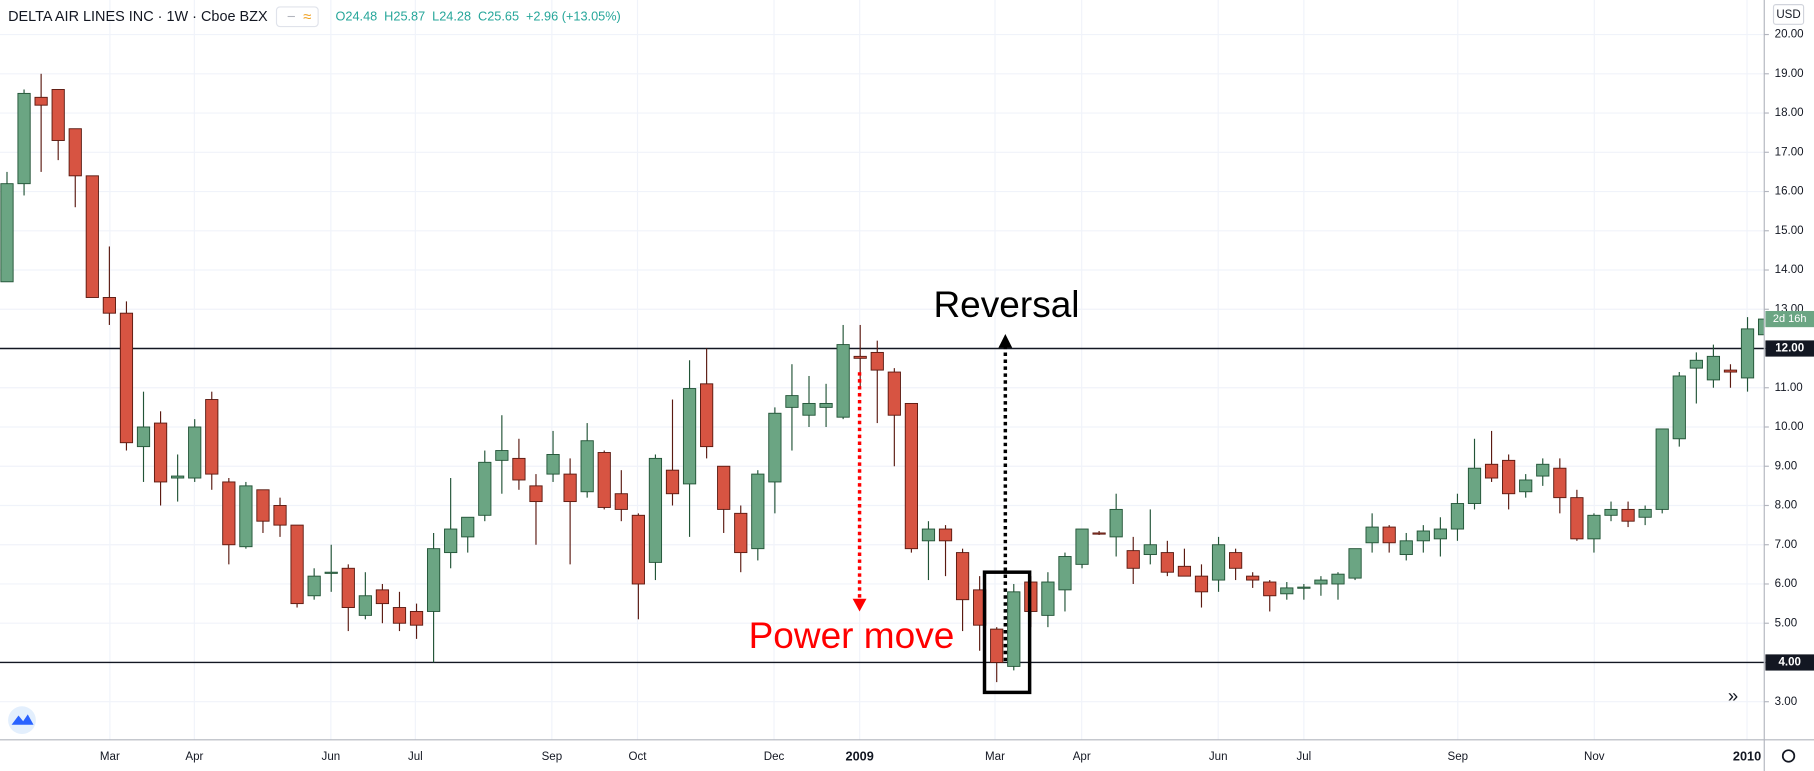  Describe the element at coordinates (1218, 757) in the screenshot. I see `x-tick-label: Jun` at that location.